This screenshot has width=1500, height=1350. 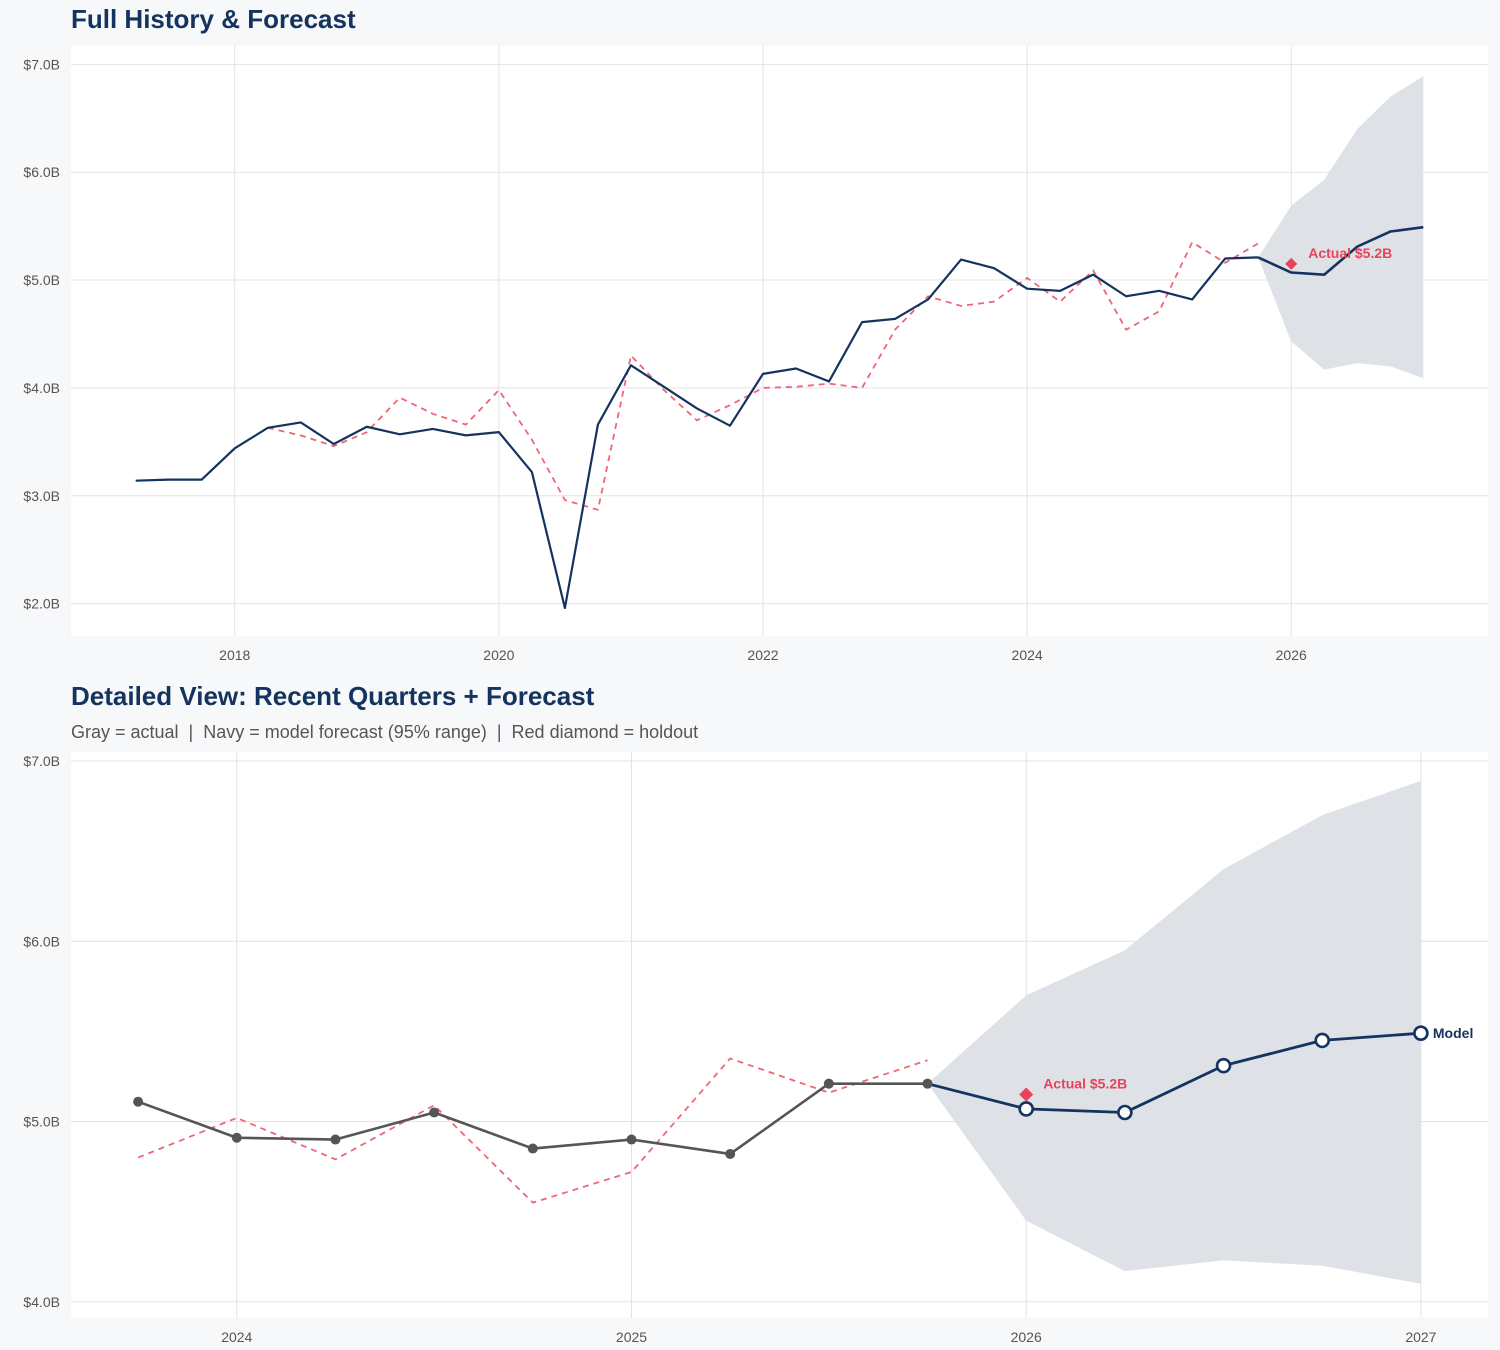 I want to click on chart-1-title: Full History & Forecast, so click(x=213, y=19).